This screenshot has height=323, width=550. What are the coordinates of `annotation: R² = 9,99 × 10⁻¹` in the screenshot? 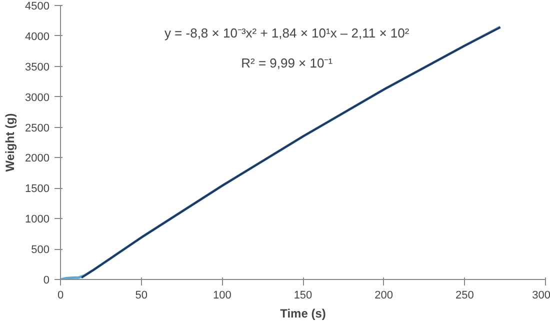 It's located at (287, 63).